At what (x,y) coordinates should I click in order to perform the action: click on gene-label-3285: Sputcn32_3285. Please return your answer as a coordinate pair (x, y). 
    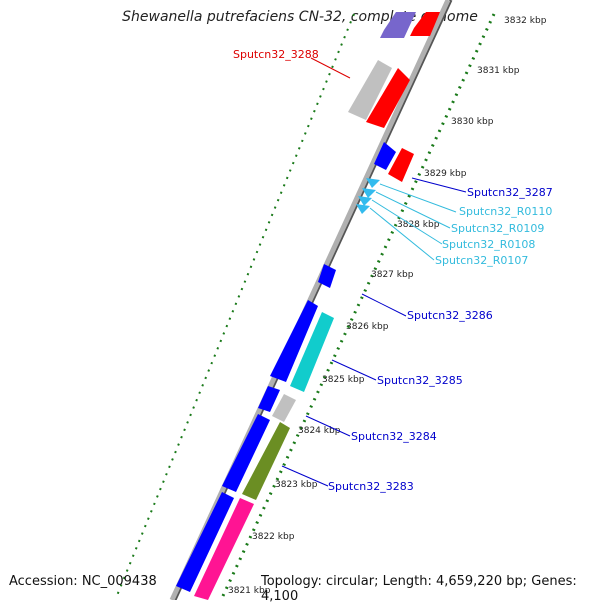
    Looking at the image, I should click on (420, 380).